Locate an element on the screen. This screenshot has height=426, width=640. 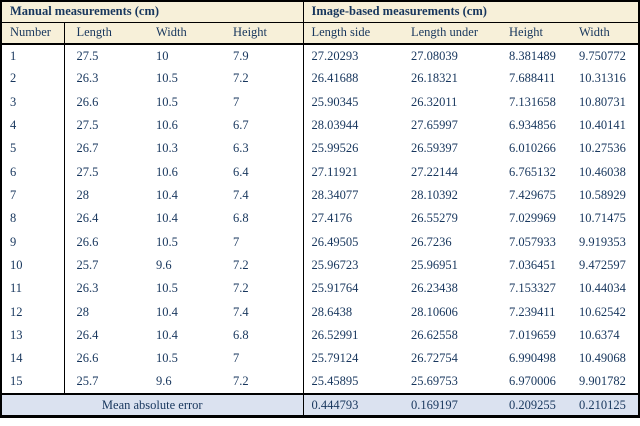
table-cell: 27.20293 is located at coordinates (352, 56).